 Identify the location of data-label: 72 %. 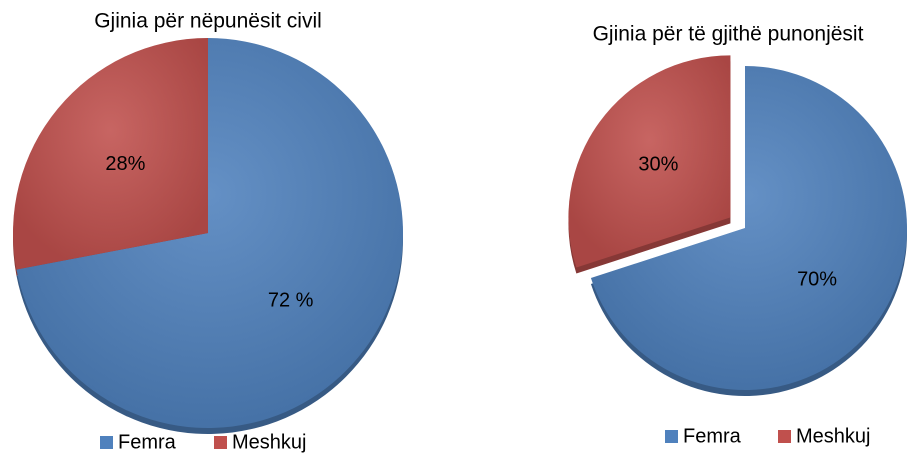
(291, 301).